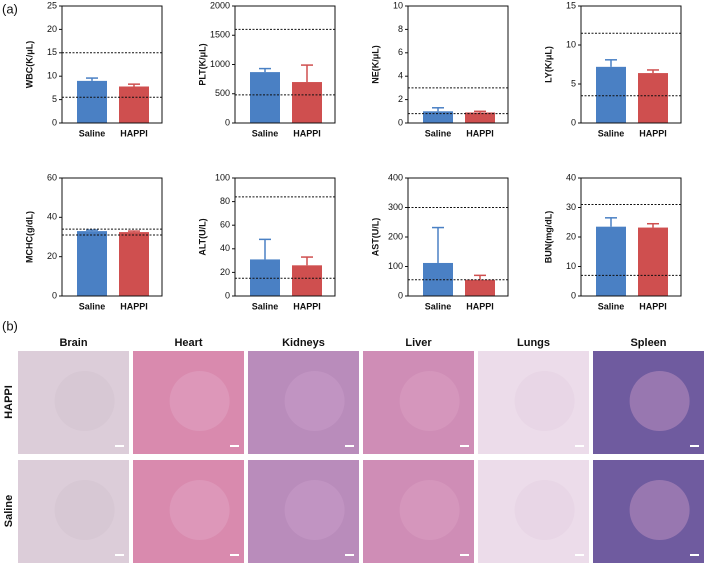 The image size is (709, 575). What do you see at coordinates (571, 207) in the screenshot?
I see `y-tick-label: 30` at bounding box center [571, 207].